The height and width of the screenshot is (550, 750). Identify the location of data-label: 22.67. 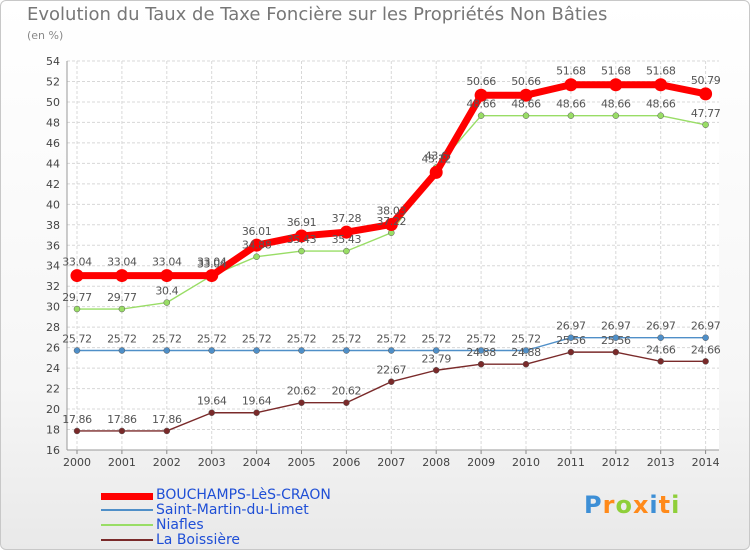
(392, 370).